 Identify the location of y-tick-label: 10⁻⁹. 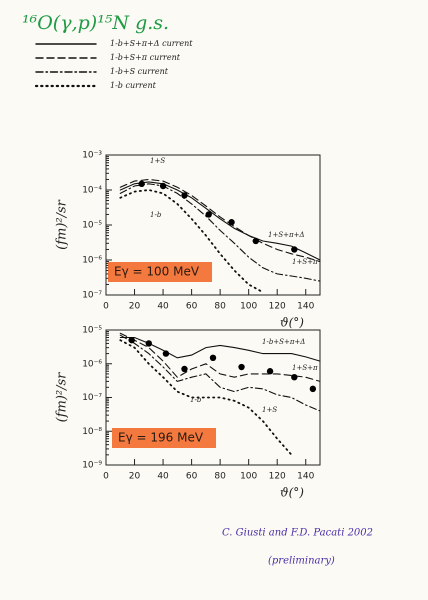
(92, 466).